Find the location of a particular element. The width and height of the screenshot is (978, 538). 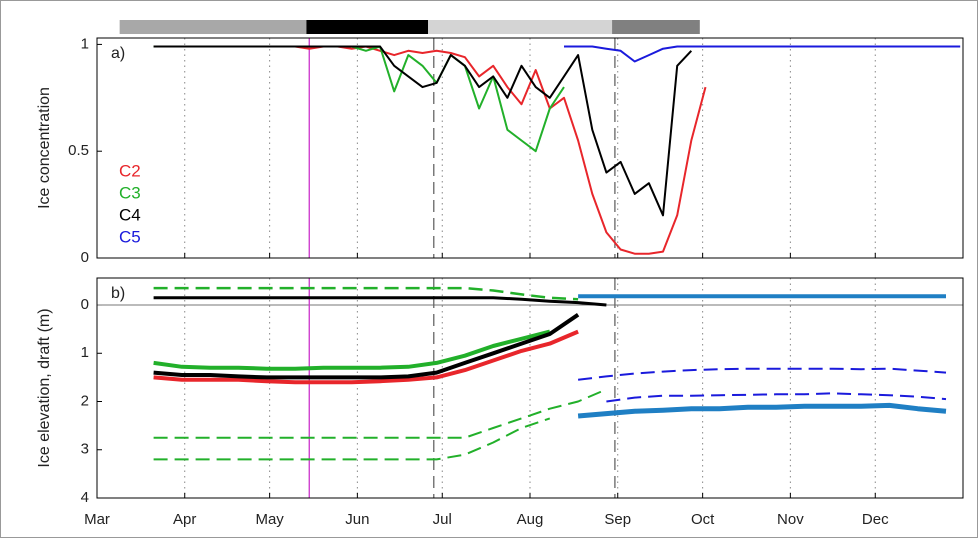

x-tick-label: Apr is located at coordinates (184, 519).